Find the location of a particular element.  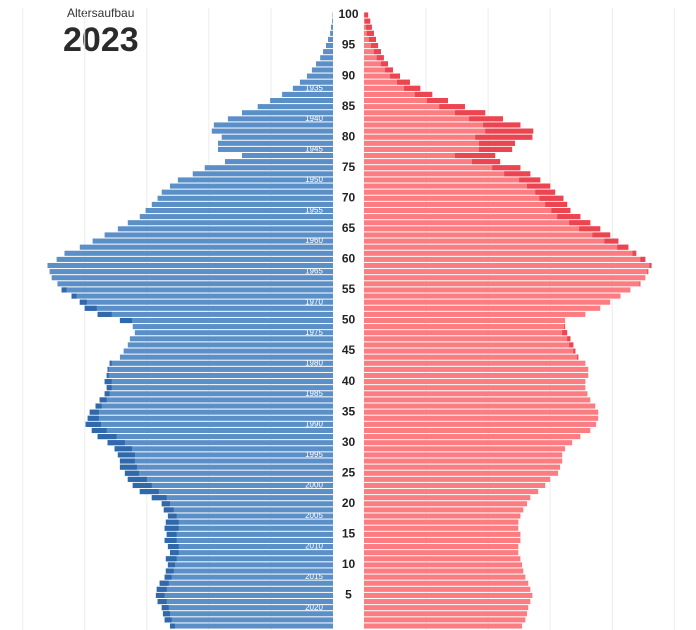

birth-year-label: 1955 is located at coordinates (314, 210).